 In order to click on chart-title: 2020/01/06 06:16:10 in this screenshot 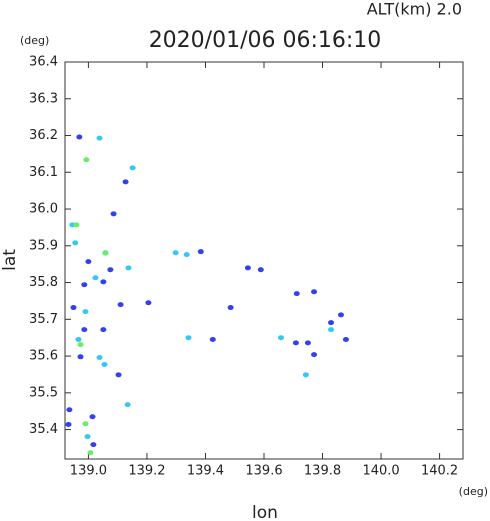, I will do `click(265, 40)`.